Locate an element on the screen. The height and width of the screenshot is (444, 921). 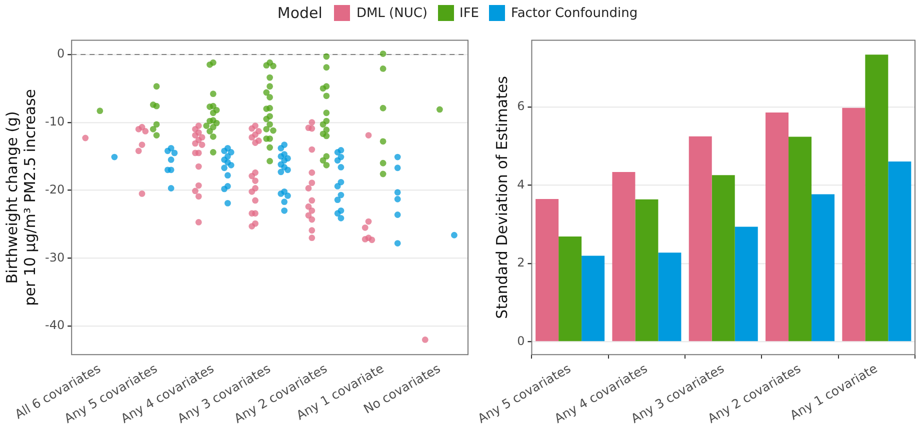
y-tick-label: -30 is located at coordinates (54, 257).